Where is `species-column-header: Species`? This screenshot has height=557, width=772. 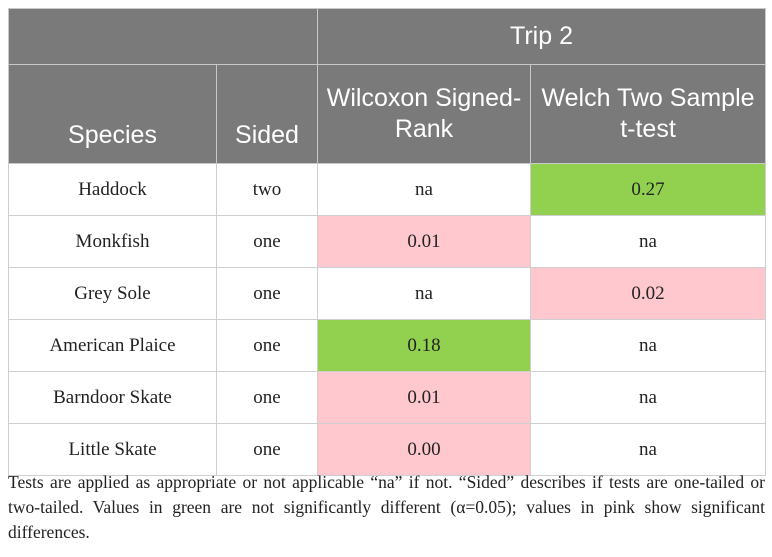
species-column-header: Species is located at coordinates (112, 114).